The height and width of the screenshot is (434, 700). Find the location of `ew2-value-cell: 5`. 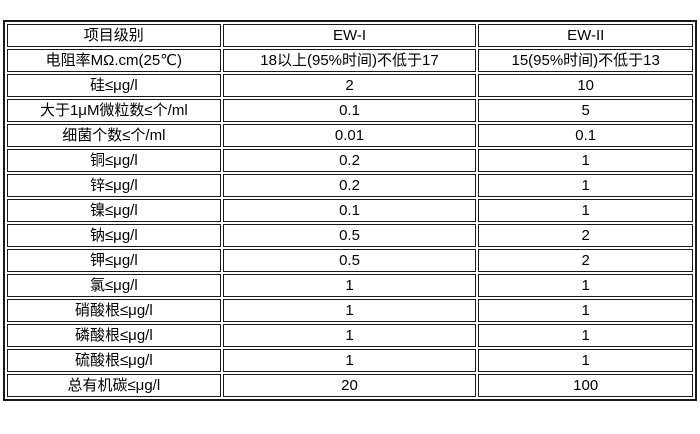

ew2-value-cell: 5 is located at coordinates (585, 110).